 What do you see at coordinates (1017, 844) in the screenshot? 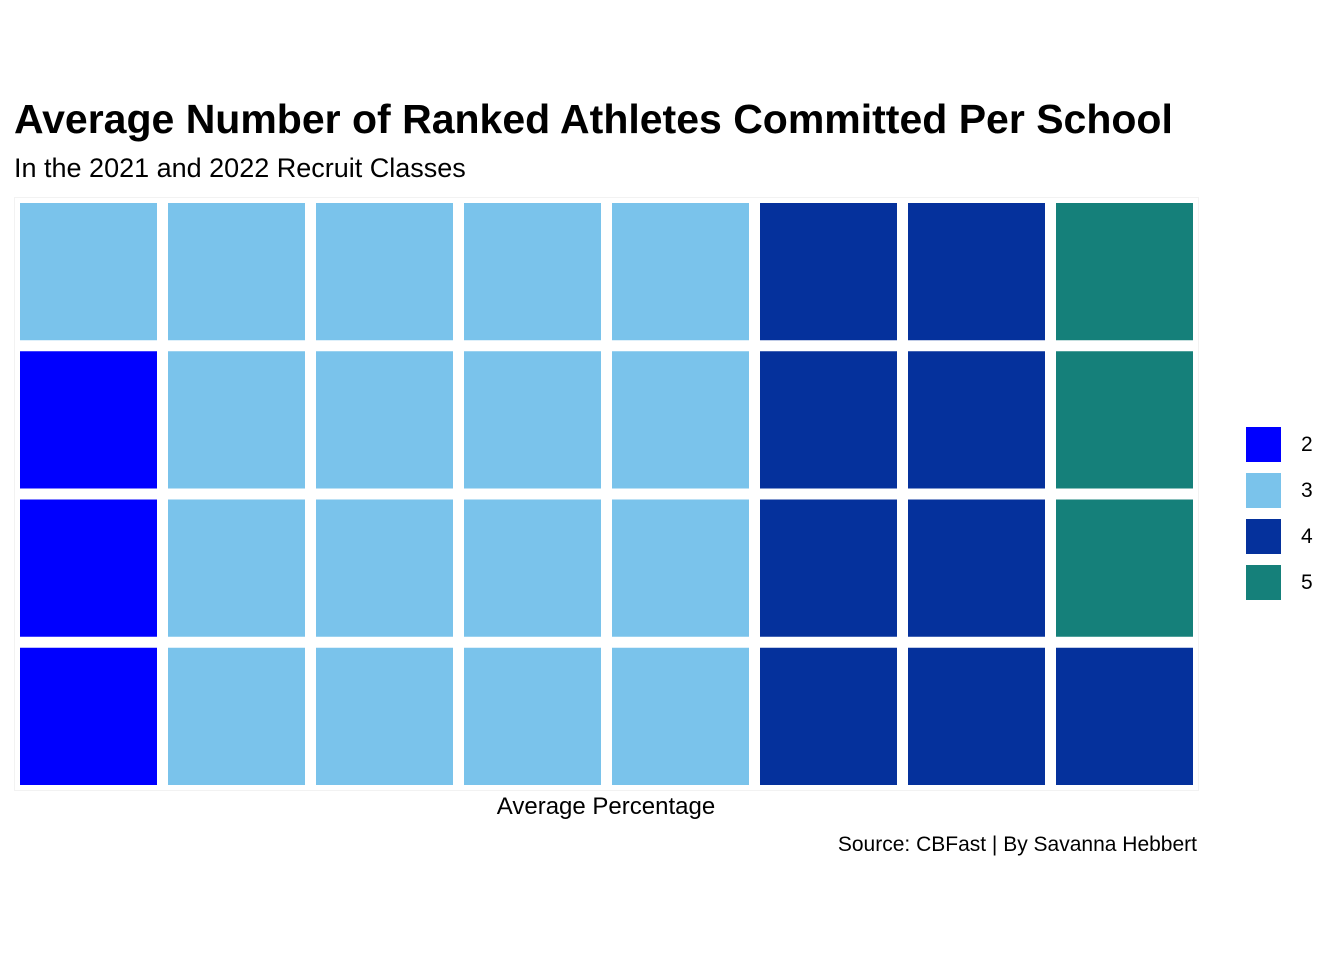
I see `chart-caption: Source: CBFast | By Savanna Hebbert` at bounding box center [1017, 844].